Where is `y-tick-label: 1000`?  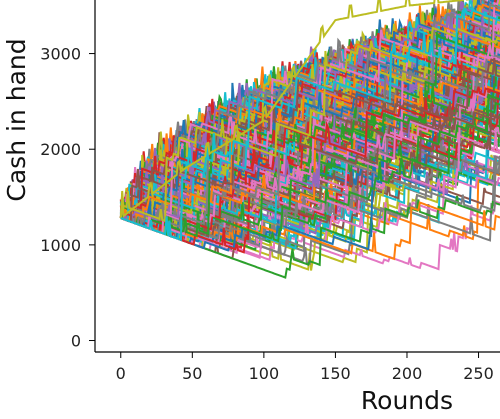 y-tick-label: 1000 is located at coordinates (60, 245).